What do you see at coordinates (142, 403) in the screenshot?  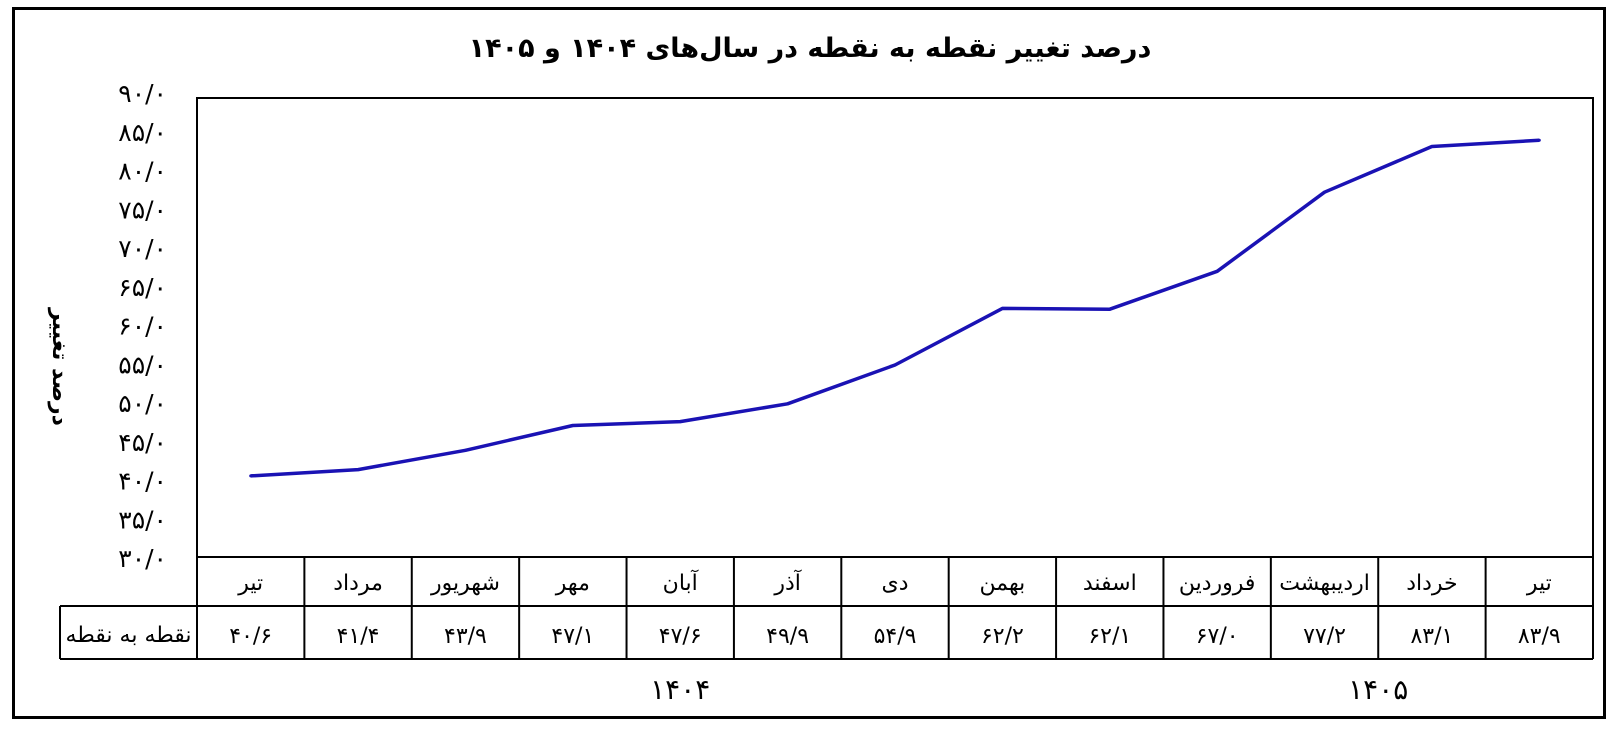 I see `y-tick-label: ۵۰/۰` at bounding box center [142, 403].